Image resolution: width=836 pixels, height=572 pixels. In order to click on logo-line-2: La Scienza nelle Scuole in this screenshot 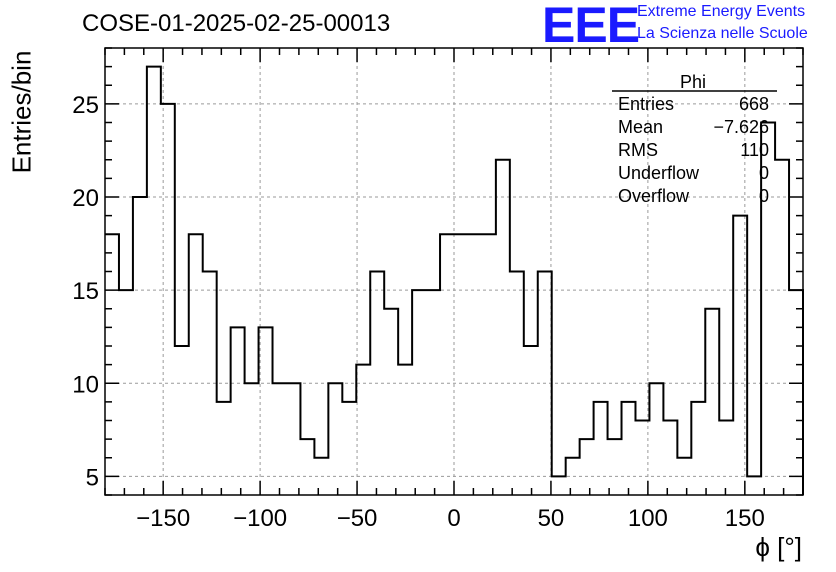, I will do `click(722, 33)`.